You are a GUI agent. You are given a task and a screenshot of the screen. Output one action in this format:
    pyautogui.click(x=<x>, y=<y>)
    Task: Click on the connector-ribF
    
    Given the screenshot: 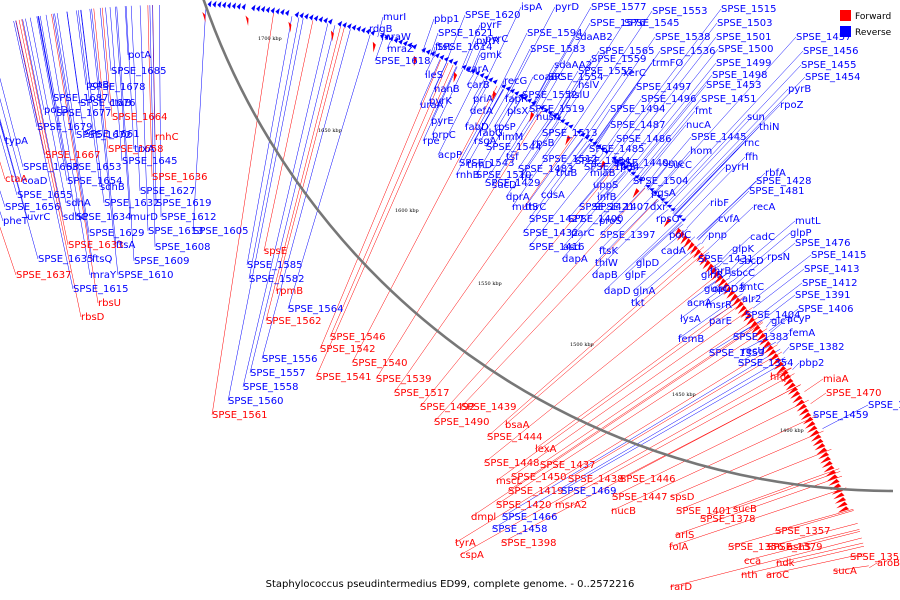 What is the action you would take?
    pyautogui.click(x=698, y=215)
    